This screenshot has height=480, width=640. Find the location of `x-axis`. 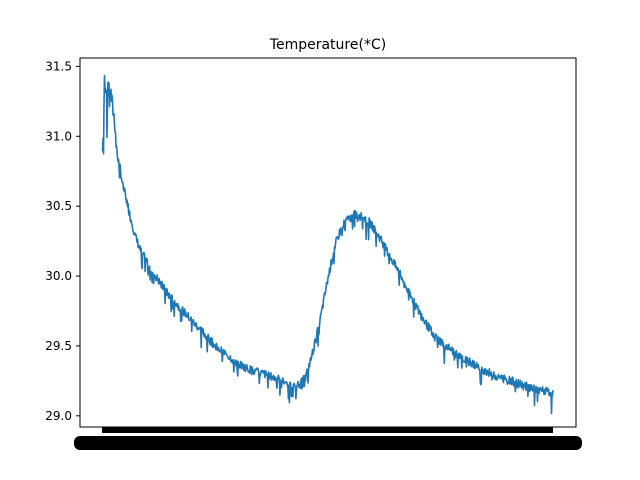

x-axis is located at coordinates (328, 438).